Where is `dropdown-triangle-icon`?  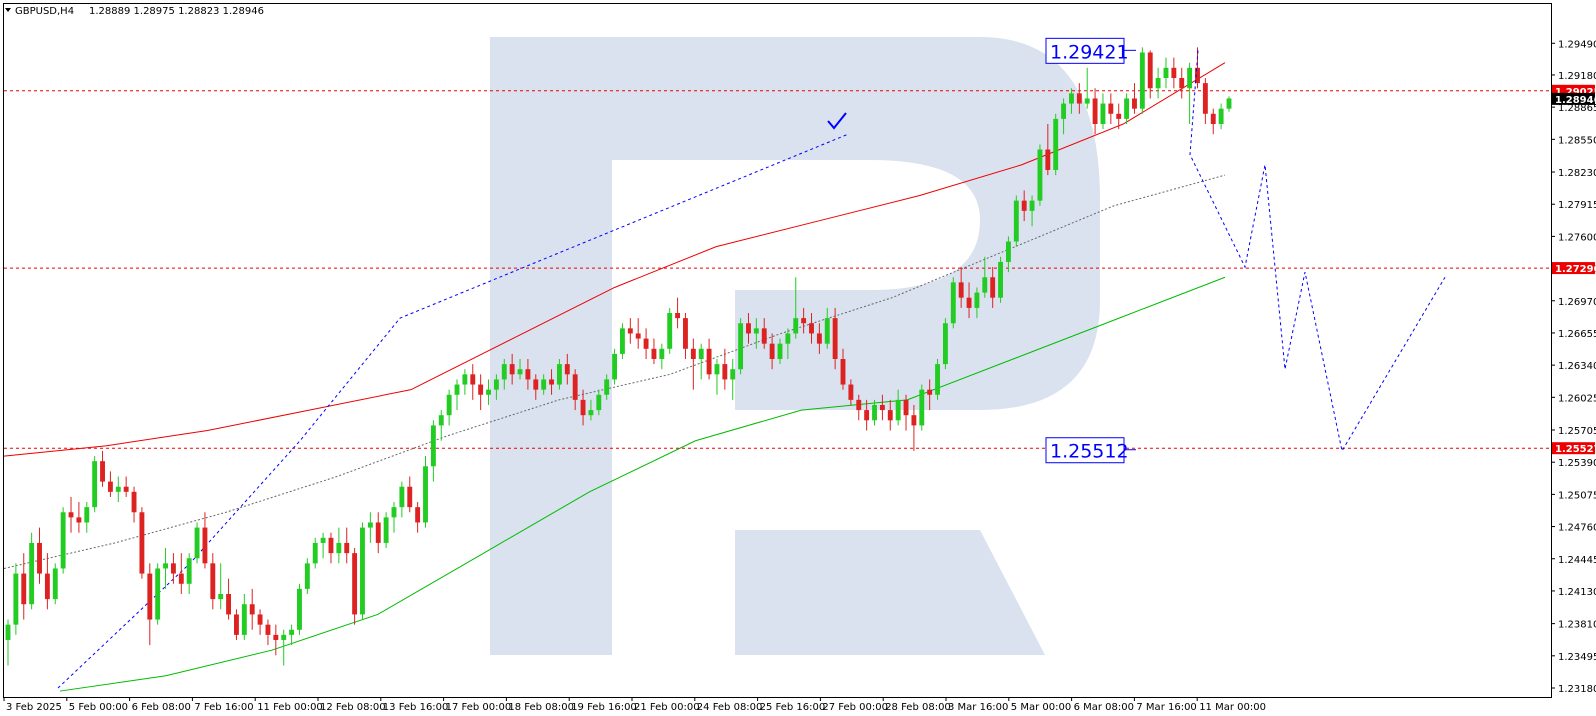 dropdown-triangle-icon is located at coordinates (8, 10).